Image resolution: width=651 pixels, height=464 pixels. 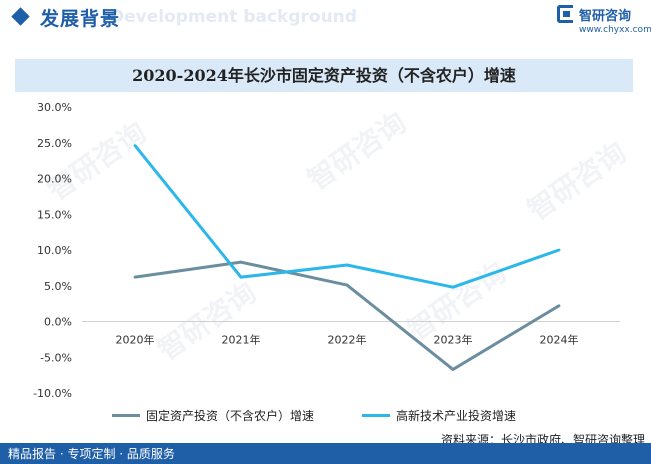 What do you see at coordinates (54, 179) in the screenshot?
I see `y-tick-label: 20.0%` at bounding box center [54, 179].